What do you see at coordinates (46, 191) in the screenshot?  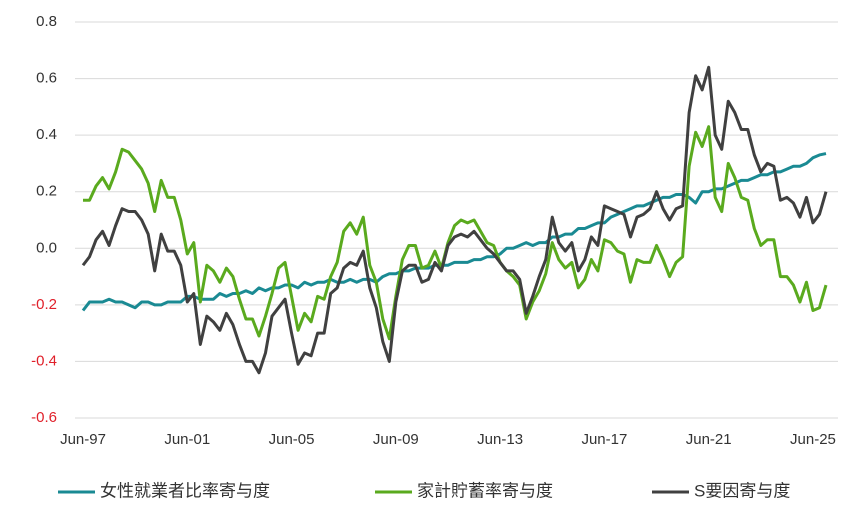 I see `y-tick-label: 0.2` at bounding box center [46, 191].